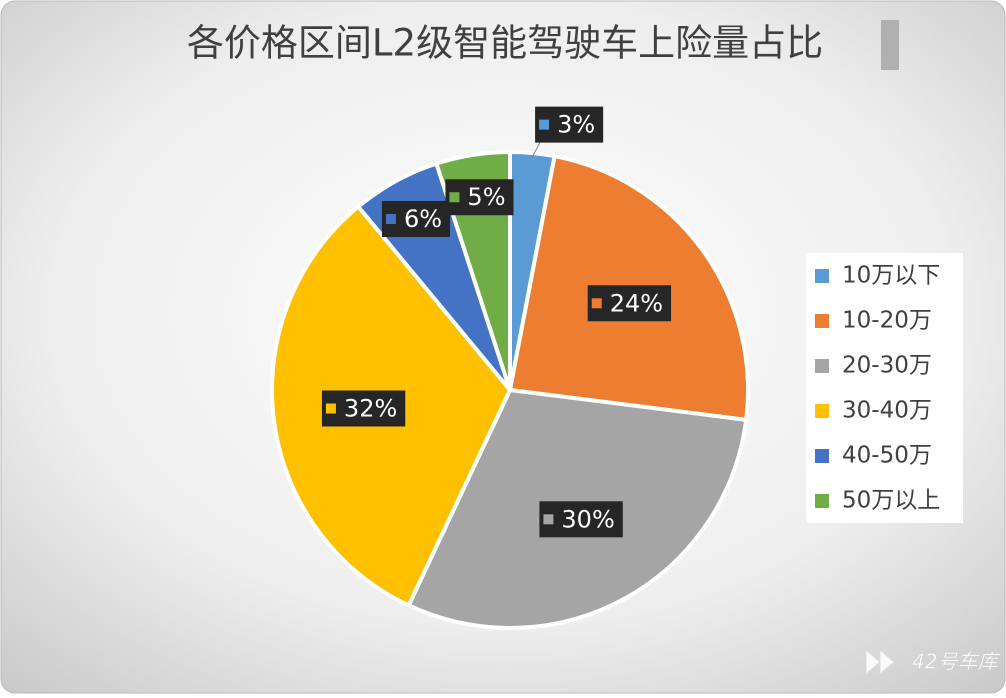 Image resolution: width=1006 pixels, height=698 pixels. I want to click on value-label: 30%, so click(587, 519).